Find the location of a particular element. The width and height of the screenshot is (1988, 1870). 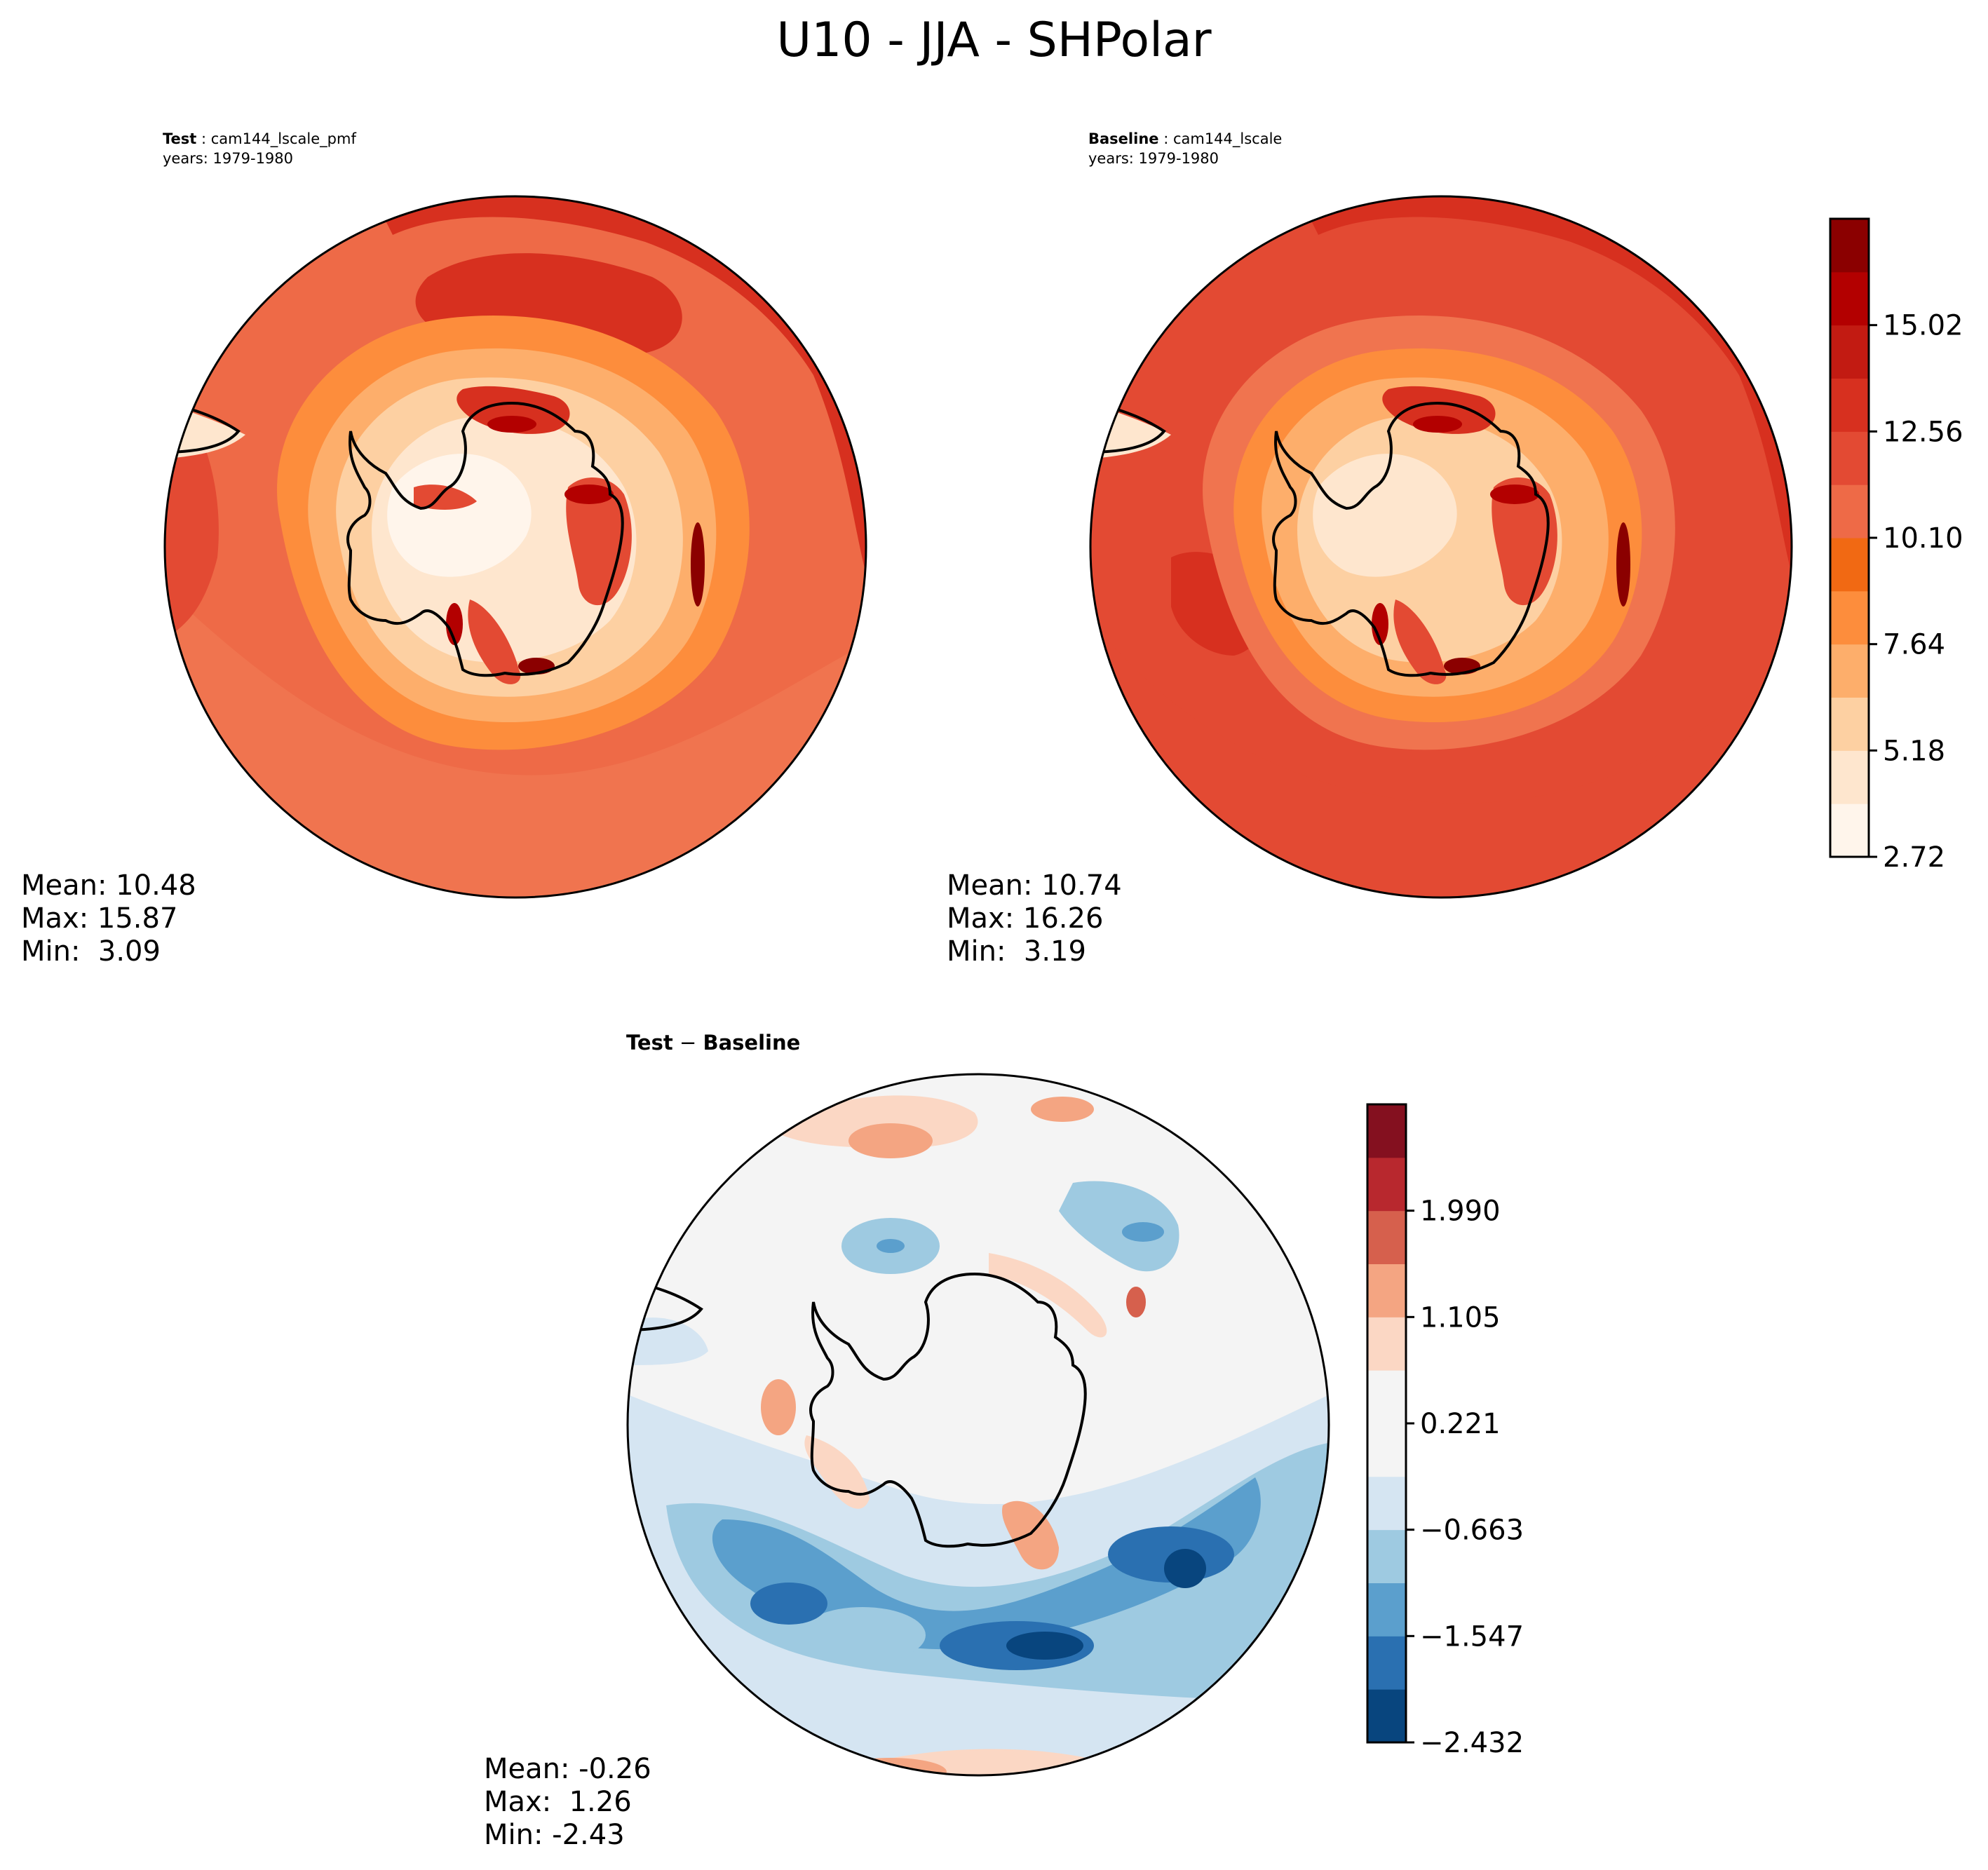

diff-title-test: Test is located at coordinates (649, 1043).